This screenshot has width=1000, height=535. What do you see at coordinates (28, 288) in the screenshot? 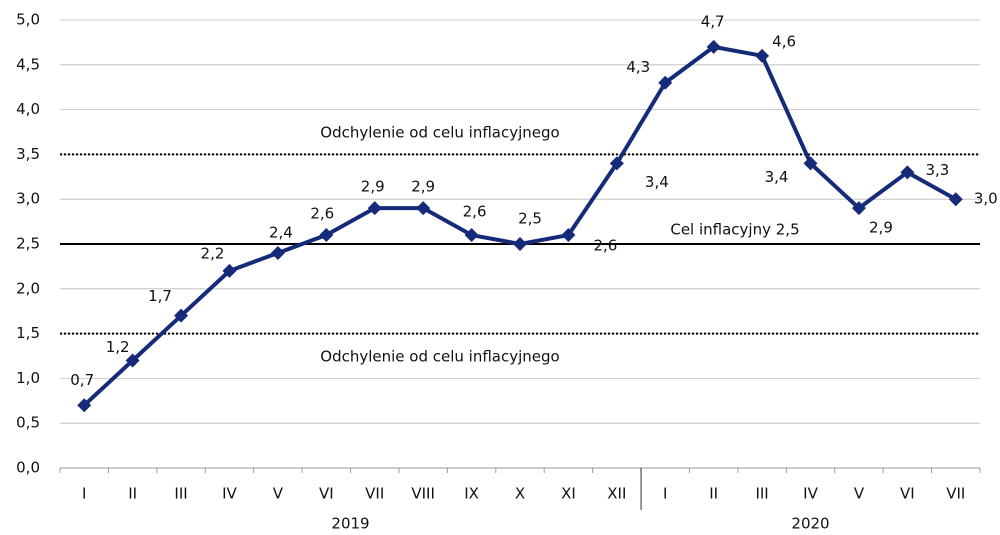
I see `y-tick-label: 2,0` at bounding box center [28, 288].